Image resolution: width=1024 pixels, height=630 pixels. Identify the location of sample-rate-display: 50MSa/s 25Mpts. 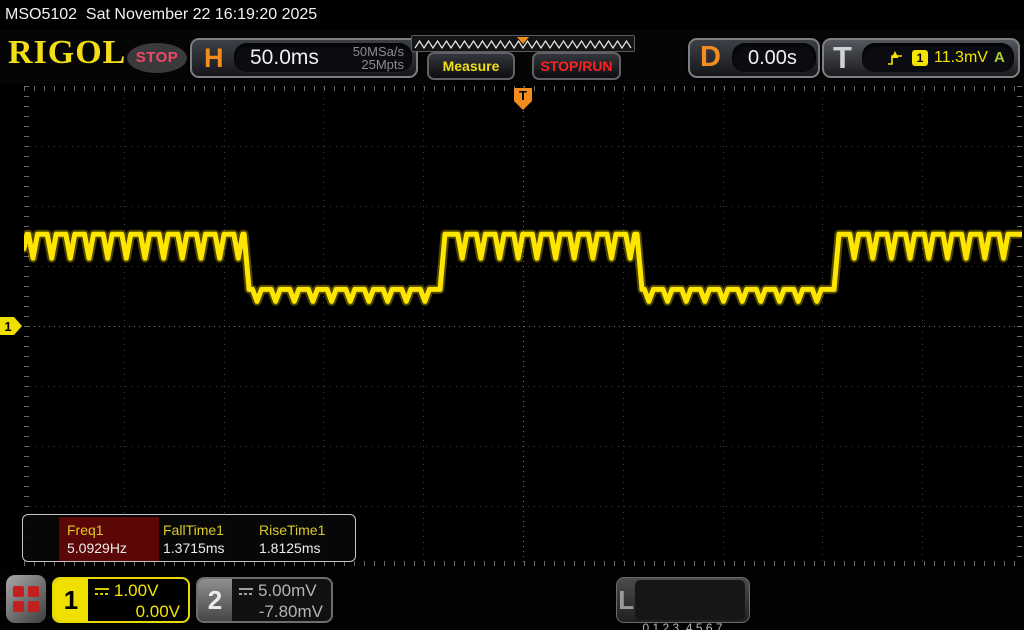
(378, 58).